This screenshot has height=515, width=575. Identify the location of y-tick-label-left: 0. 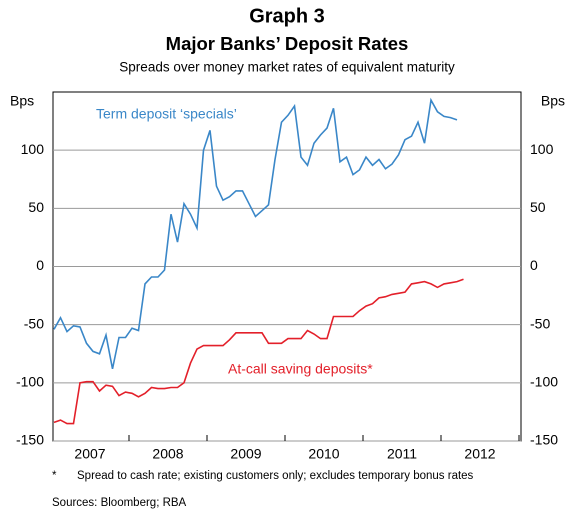
(40, 265).